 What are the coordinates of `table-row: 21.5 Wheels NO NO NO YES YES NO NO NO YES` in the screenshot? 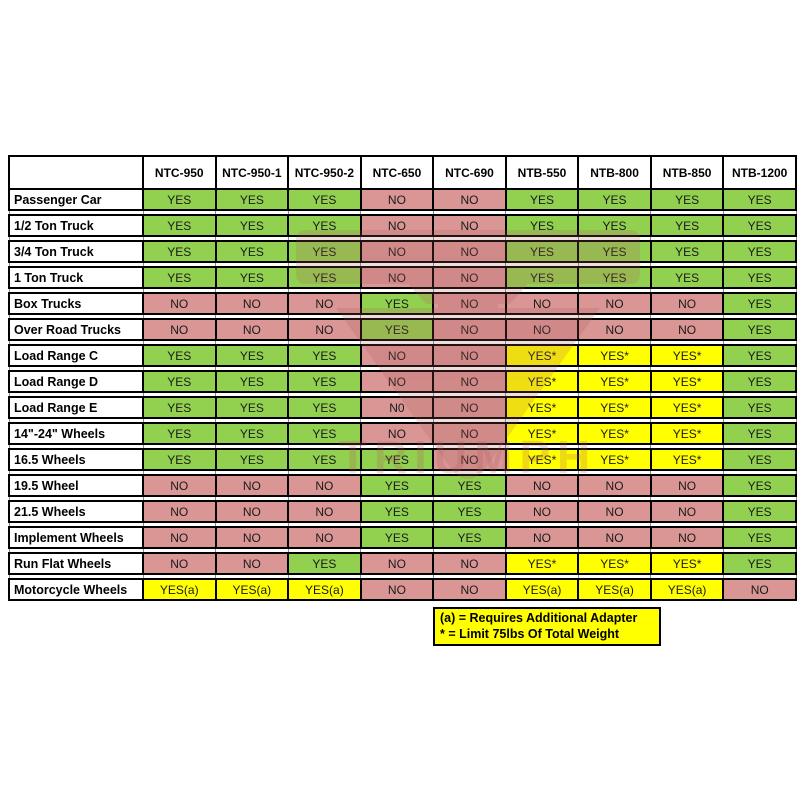 It's located at (402, 511).